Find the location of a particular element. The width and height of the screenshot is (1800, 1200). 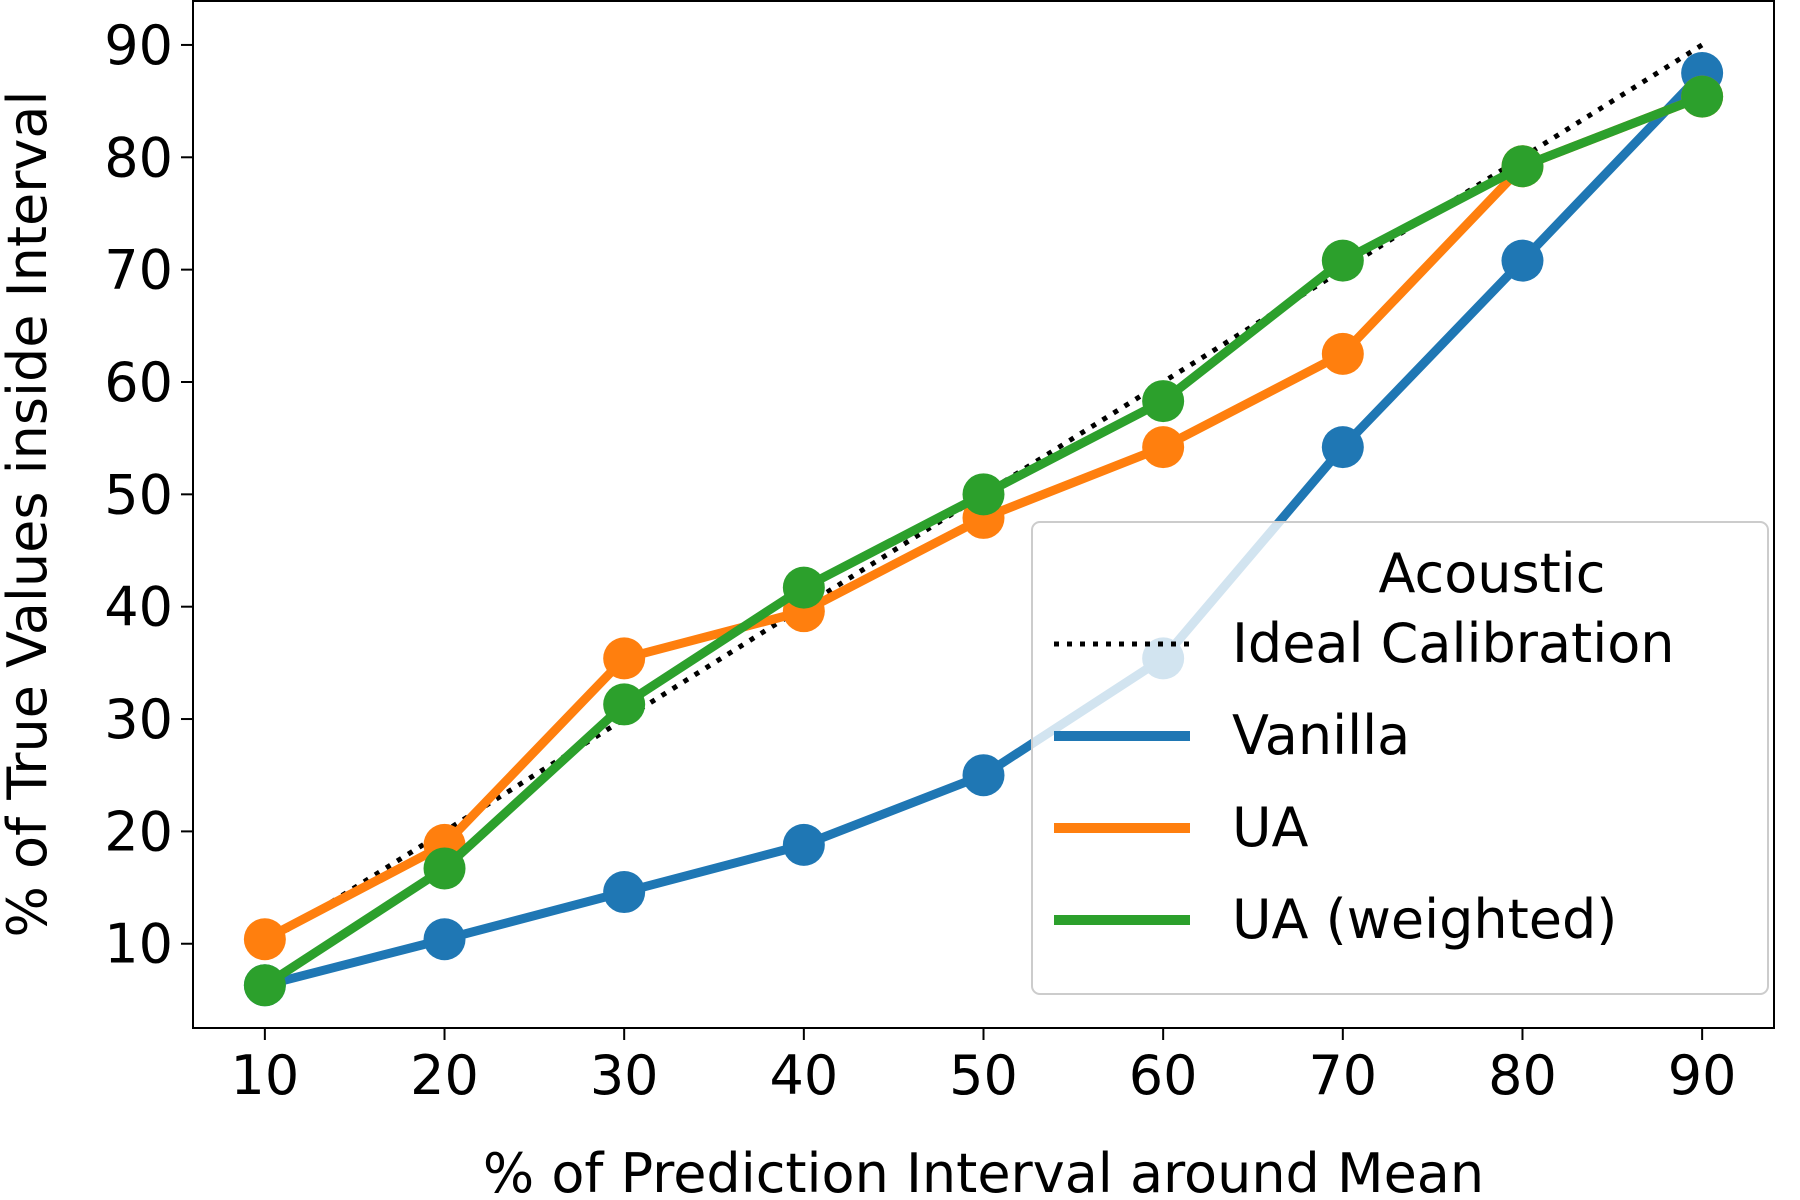

x-axis-ticks: 10 20 30 40 50 60 70 80 90 is located at coordinates (984, 1067).